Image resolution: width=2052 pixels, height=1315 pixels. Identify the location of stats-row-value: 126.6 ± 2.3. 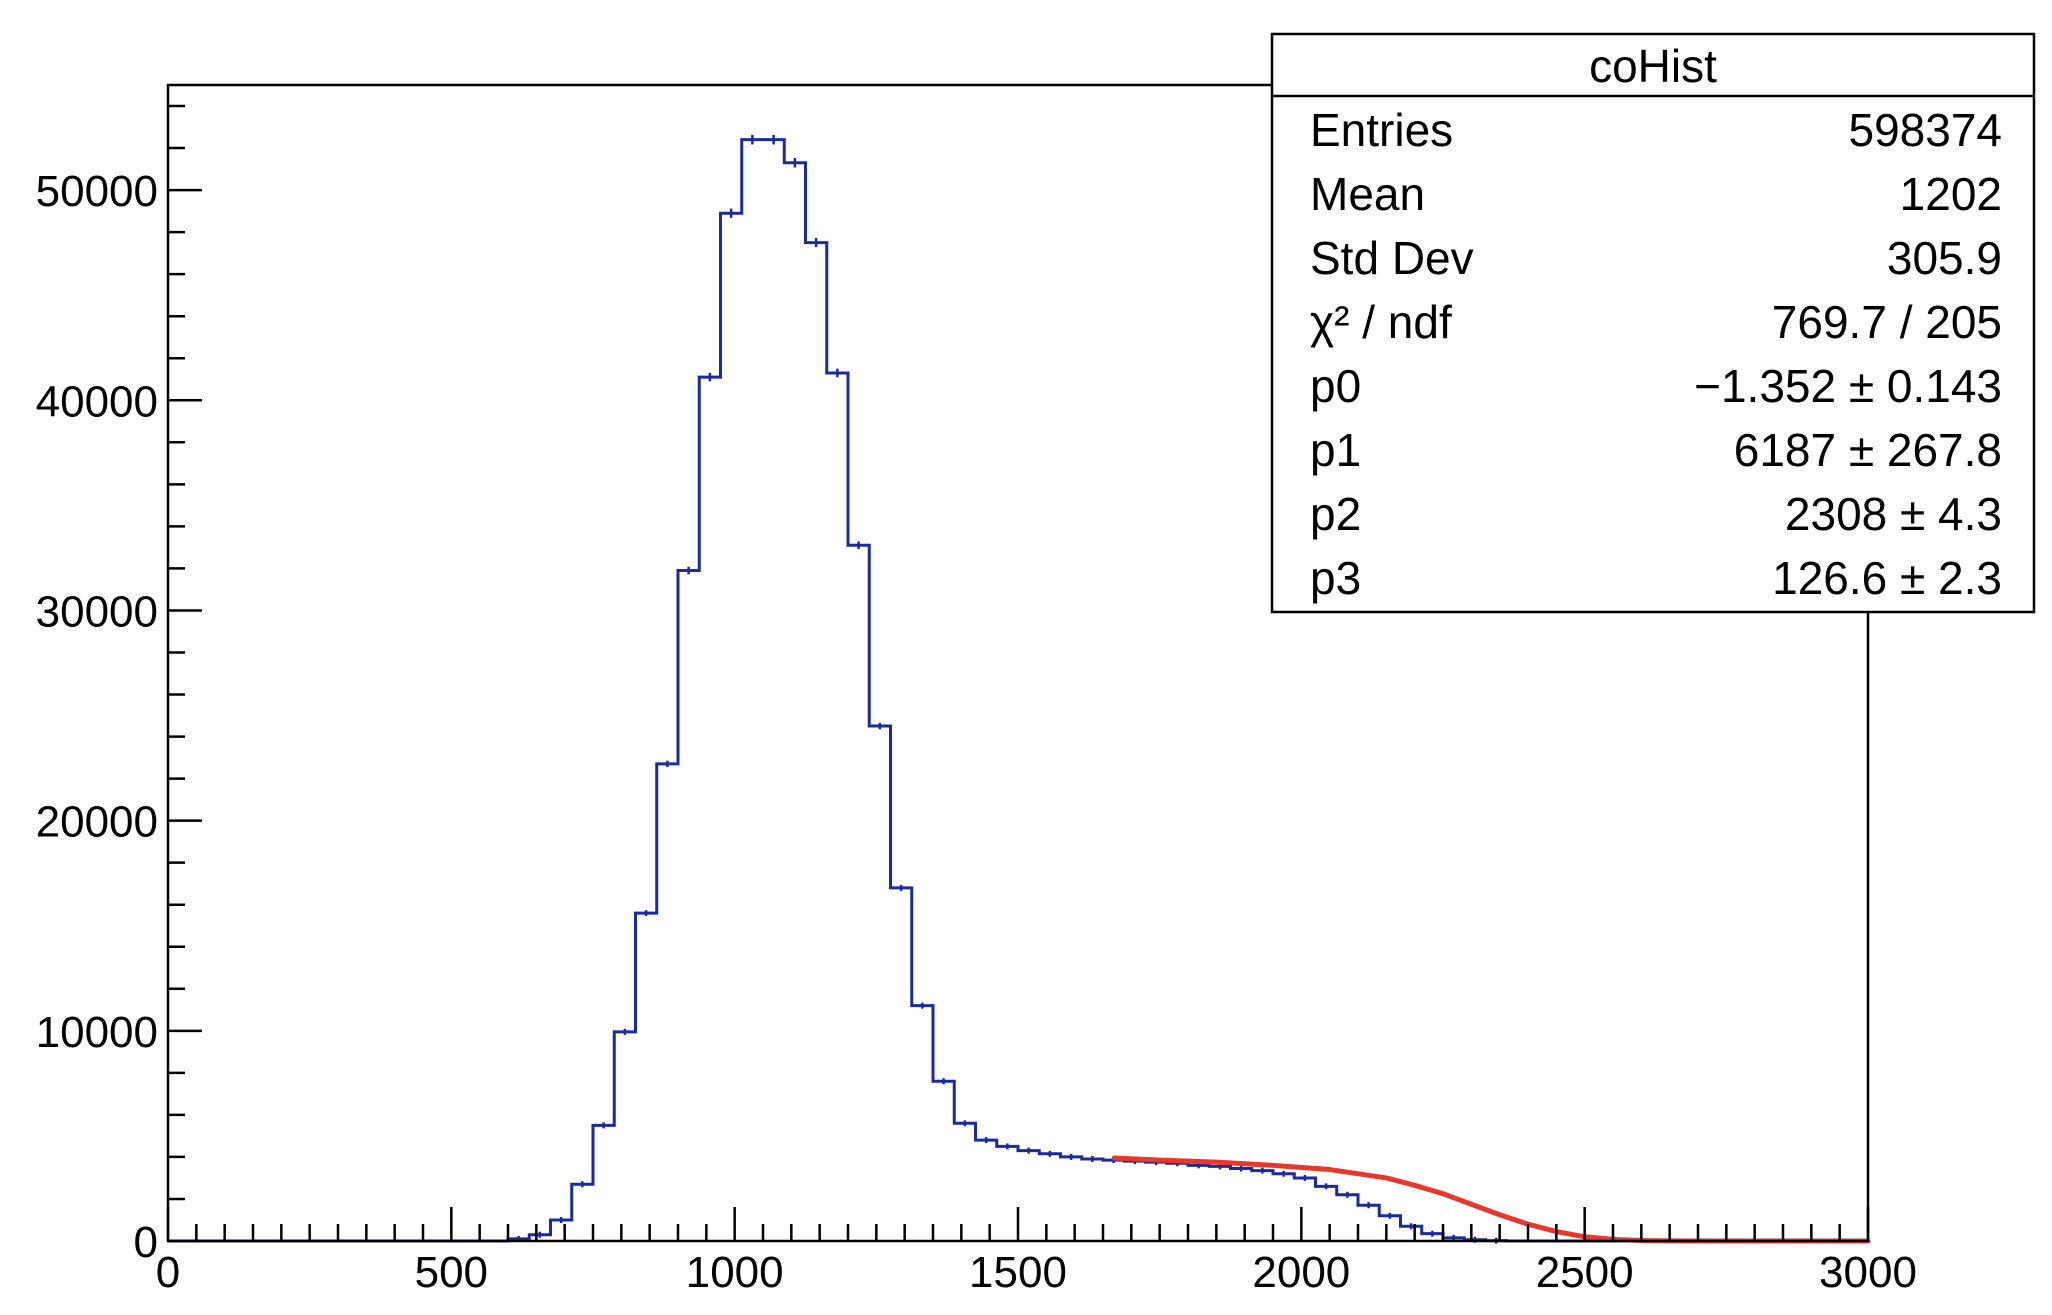
(1887, 578).